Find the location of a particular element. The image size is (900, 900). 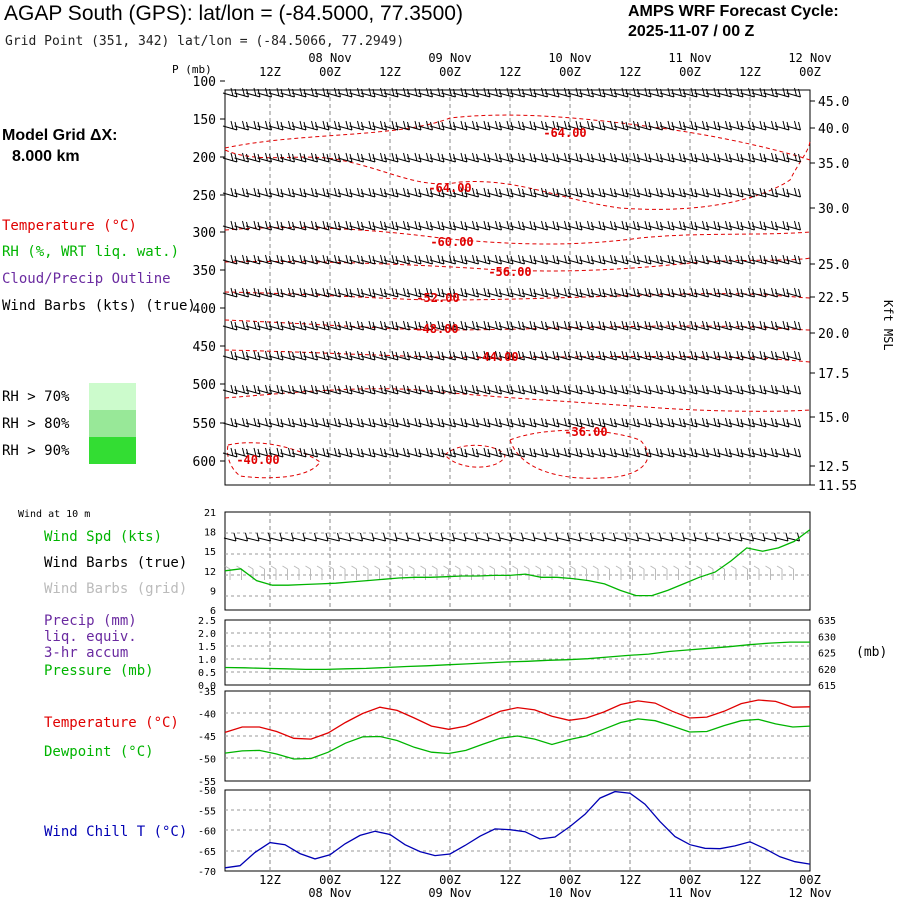

contour-label-8: -40.00 is located at coordinates (257, 460).